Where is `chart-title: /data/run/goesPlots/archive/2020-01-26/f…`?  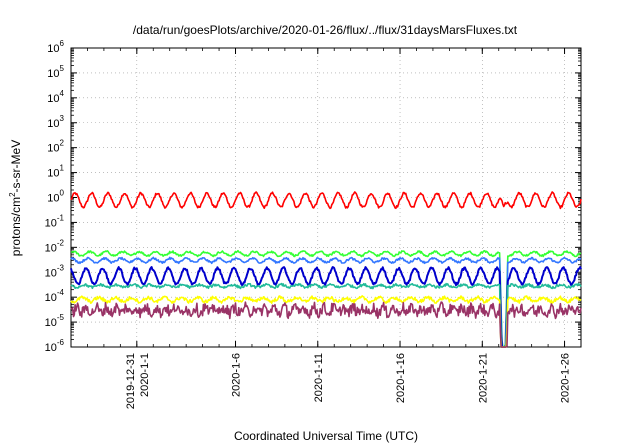
chart-title: /data/run/goesPlots/archive/2020-01-26/f… is located at coordinates (325, 30).